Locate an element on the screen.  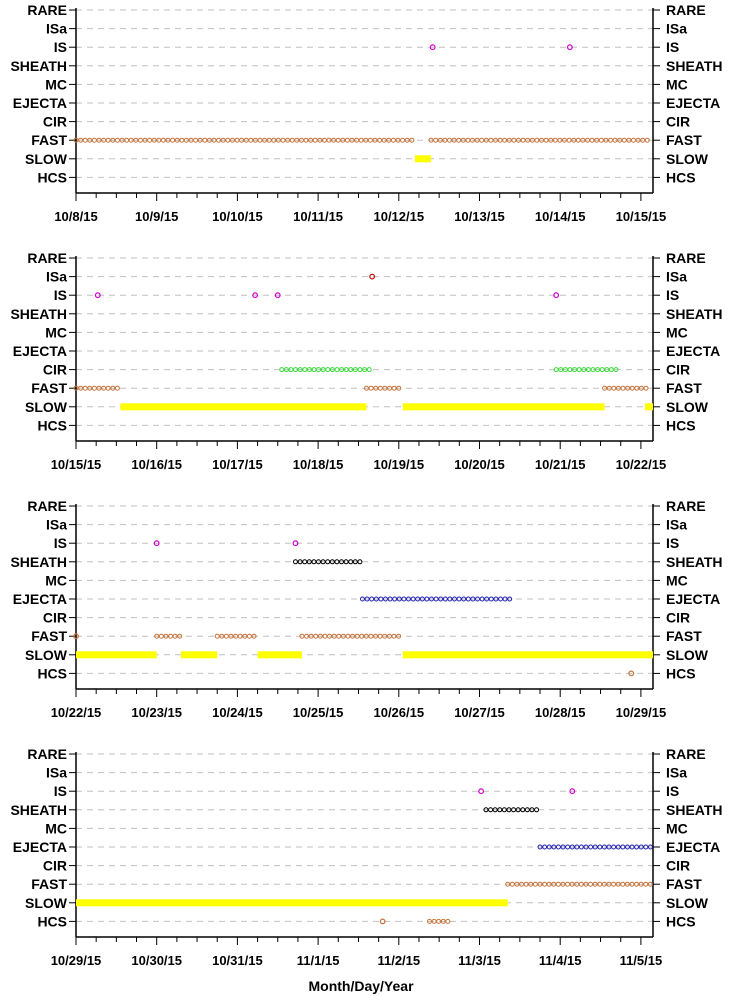
y-tick-label-left: SLOW is located at coordinates (46, 159).